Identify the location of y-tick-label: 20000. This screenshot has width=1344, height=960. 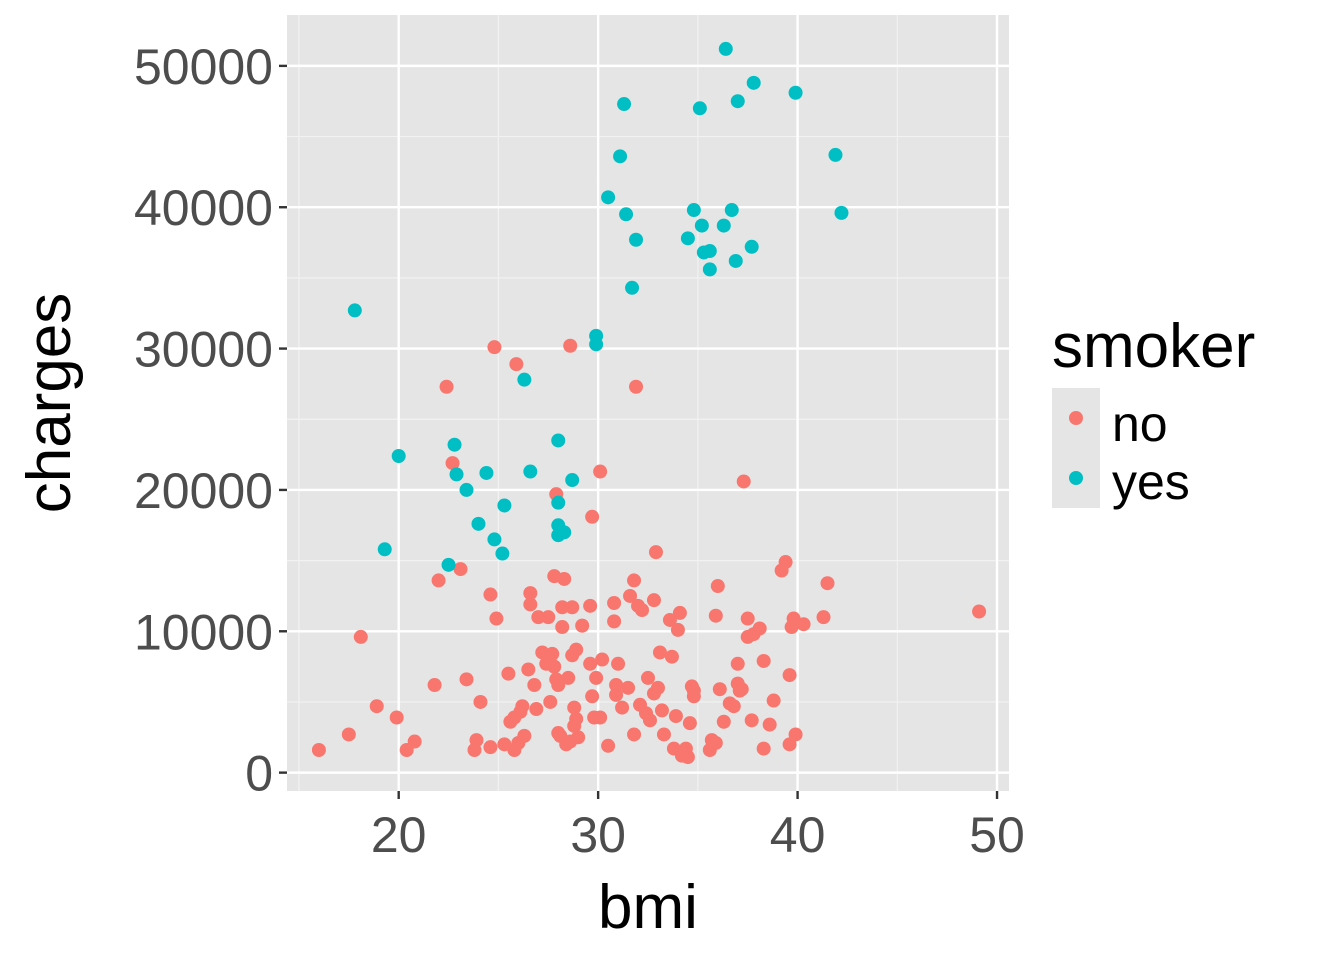
(203, 491).